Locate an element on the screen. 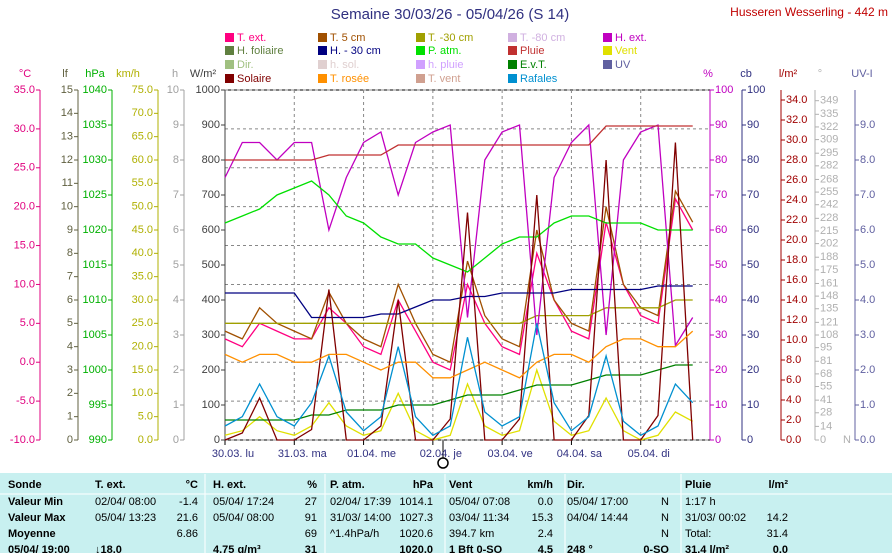  y-tick-label: 15 is located at coordinates (67, 90).